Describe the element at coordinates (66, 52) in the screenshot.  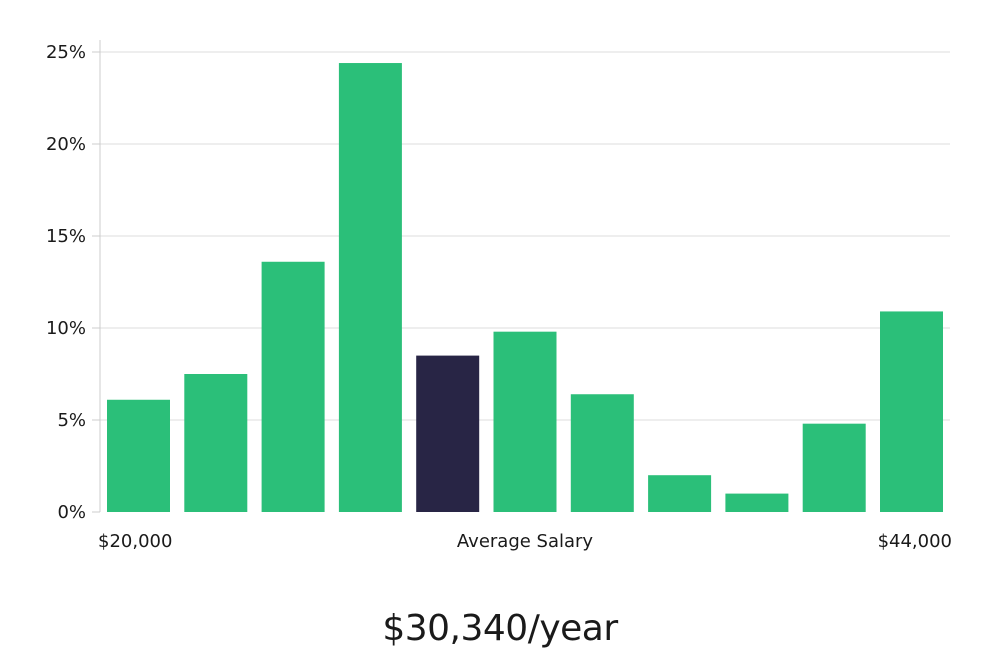
I see `y-tick-label: 25%` at that location.